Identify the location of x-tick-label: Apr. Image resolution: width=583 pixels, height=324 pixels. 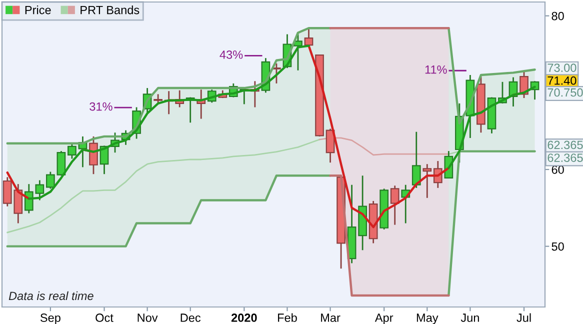
(384, 319).